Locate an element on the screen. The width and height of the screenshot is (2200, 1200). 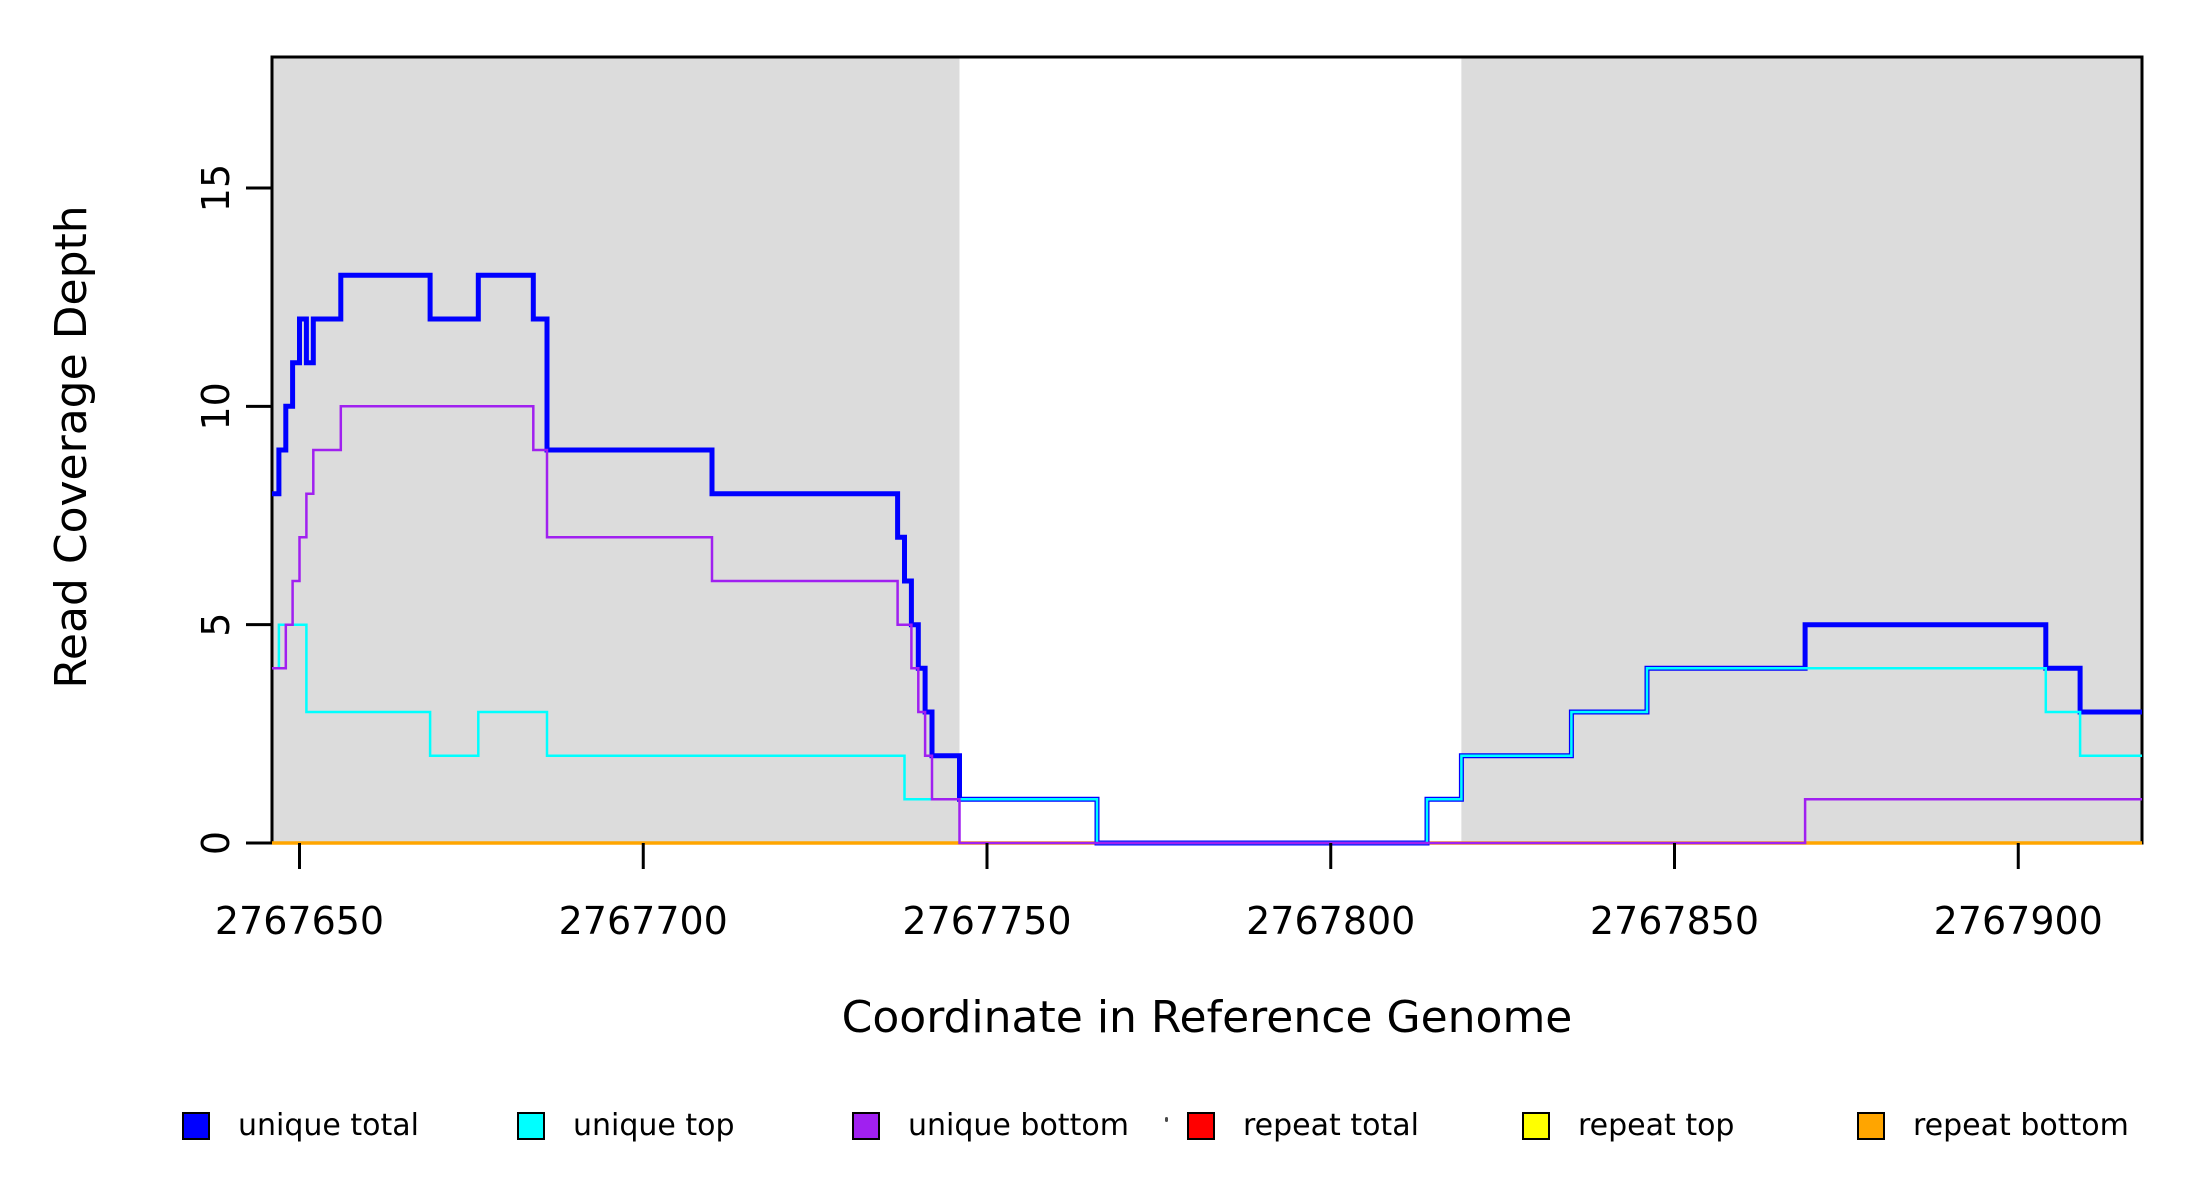
legend-label: unique total is located at coordinates (329, 1125).